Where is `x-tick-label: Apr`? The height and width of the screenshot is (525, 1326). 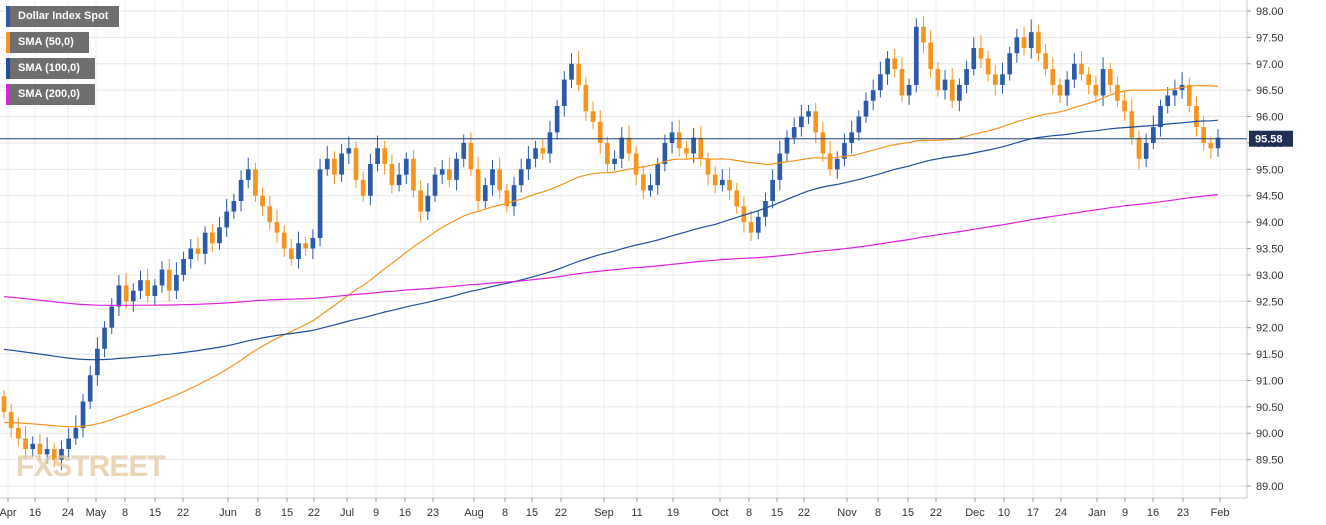 x-tick-label: Apr is located at coordinates (8, 513).